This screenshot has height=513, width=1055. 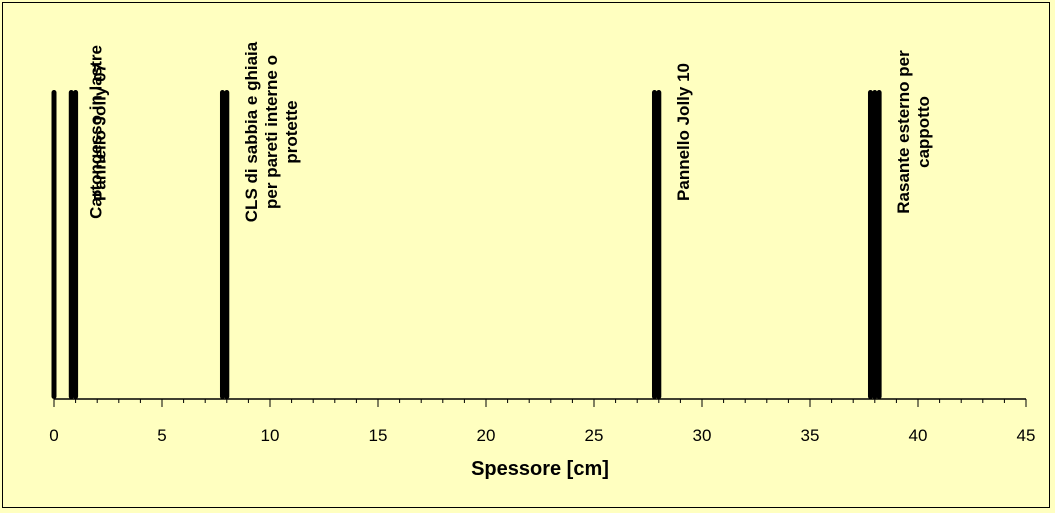 I want to click on layer-label-4: Rasante esterno percappotto, so click(x=913, y=132).